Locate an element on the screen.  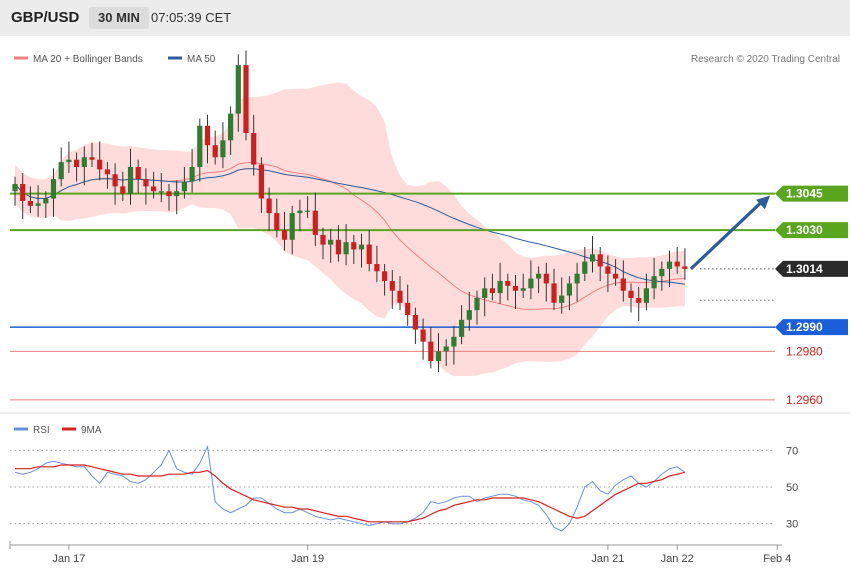
chart-header: GBP/USD 30 MIN 07:05:39 CET is located at coordinates (425, 18).